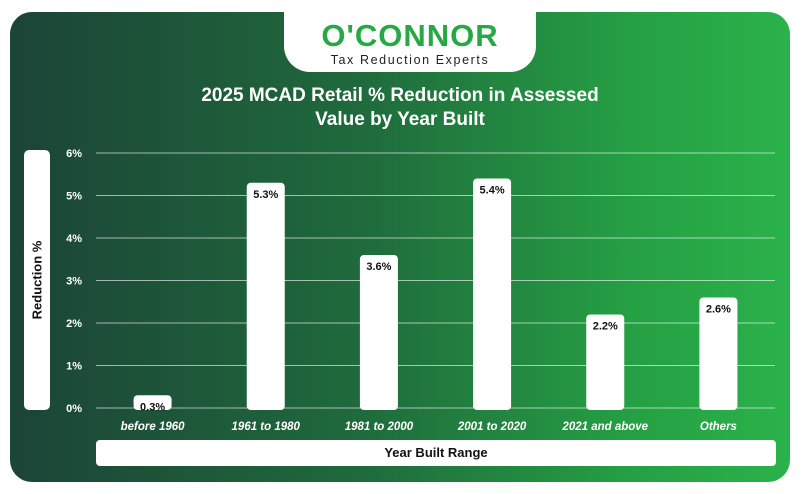  Describe the element at coordinates (266, 427) in the screenshot. I see `x-tick-label: 1961 to 1980` at that location.